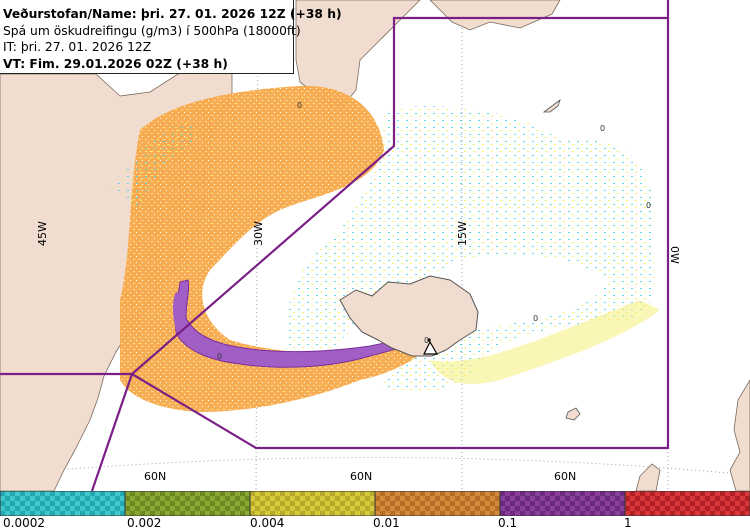  I want to click on legend-label: 0.01, so click(386, 523).